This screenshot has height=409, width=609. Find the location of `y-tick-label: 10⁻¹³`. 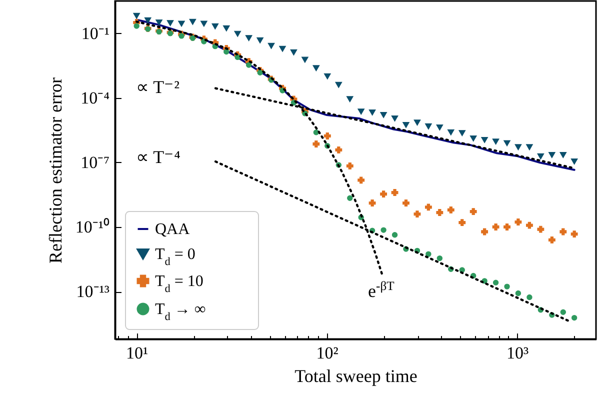

y-tick-label: 10⁻¹³ is located at coordinates (93, 292).